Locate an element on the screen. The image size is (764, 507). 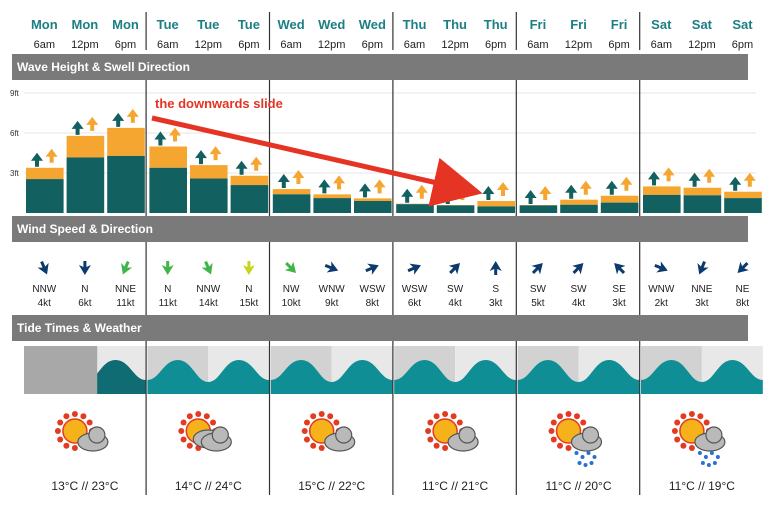
wind-direction-label: WSW is located at coordinates (415, 289).